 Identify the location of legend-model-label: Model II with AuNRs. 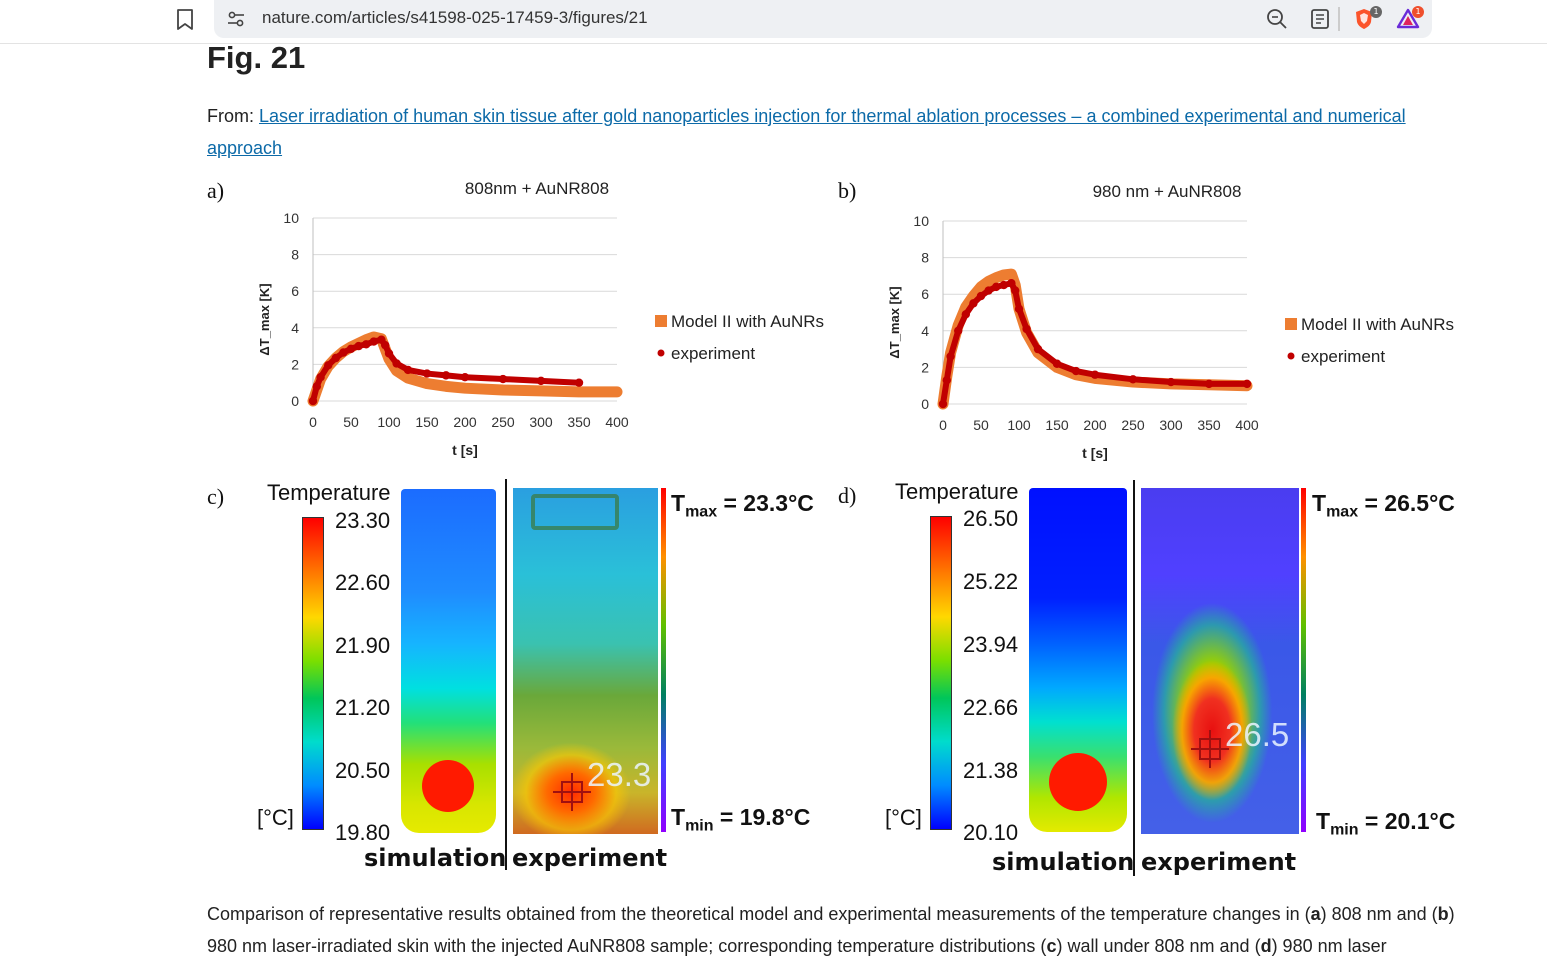
(1377, 324).